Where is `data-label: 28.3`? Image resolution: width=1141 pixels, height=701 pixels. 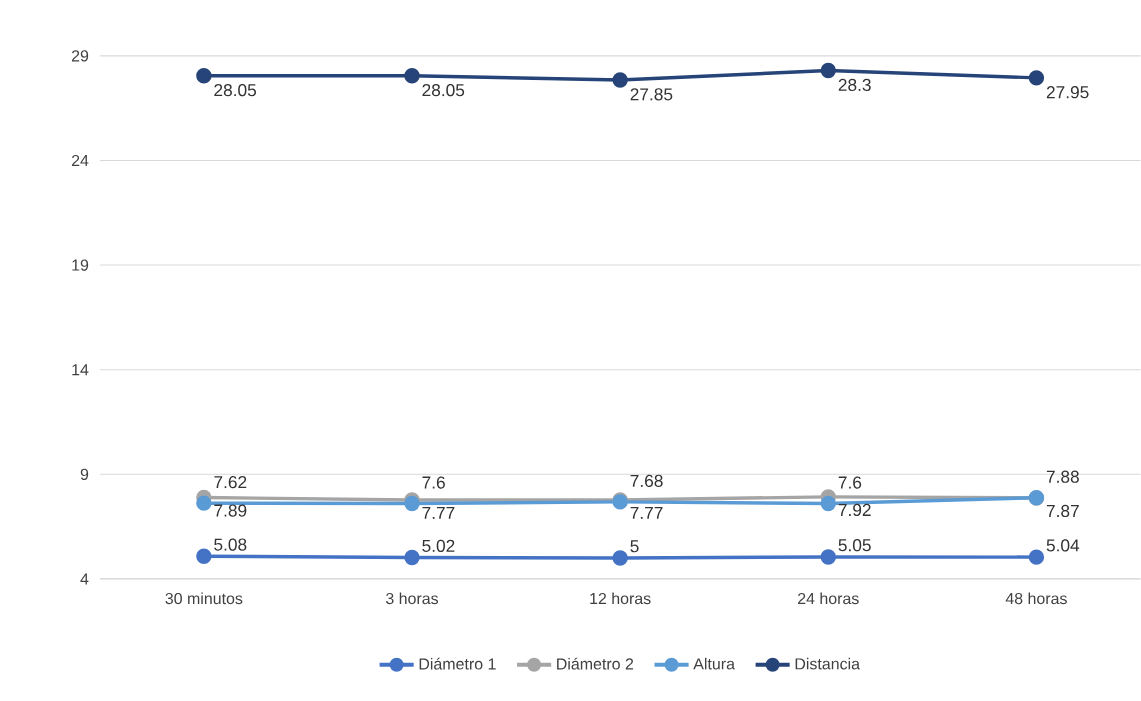
data-label: 28.3 is located at coordinates (854, 84).